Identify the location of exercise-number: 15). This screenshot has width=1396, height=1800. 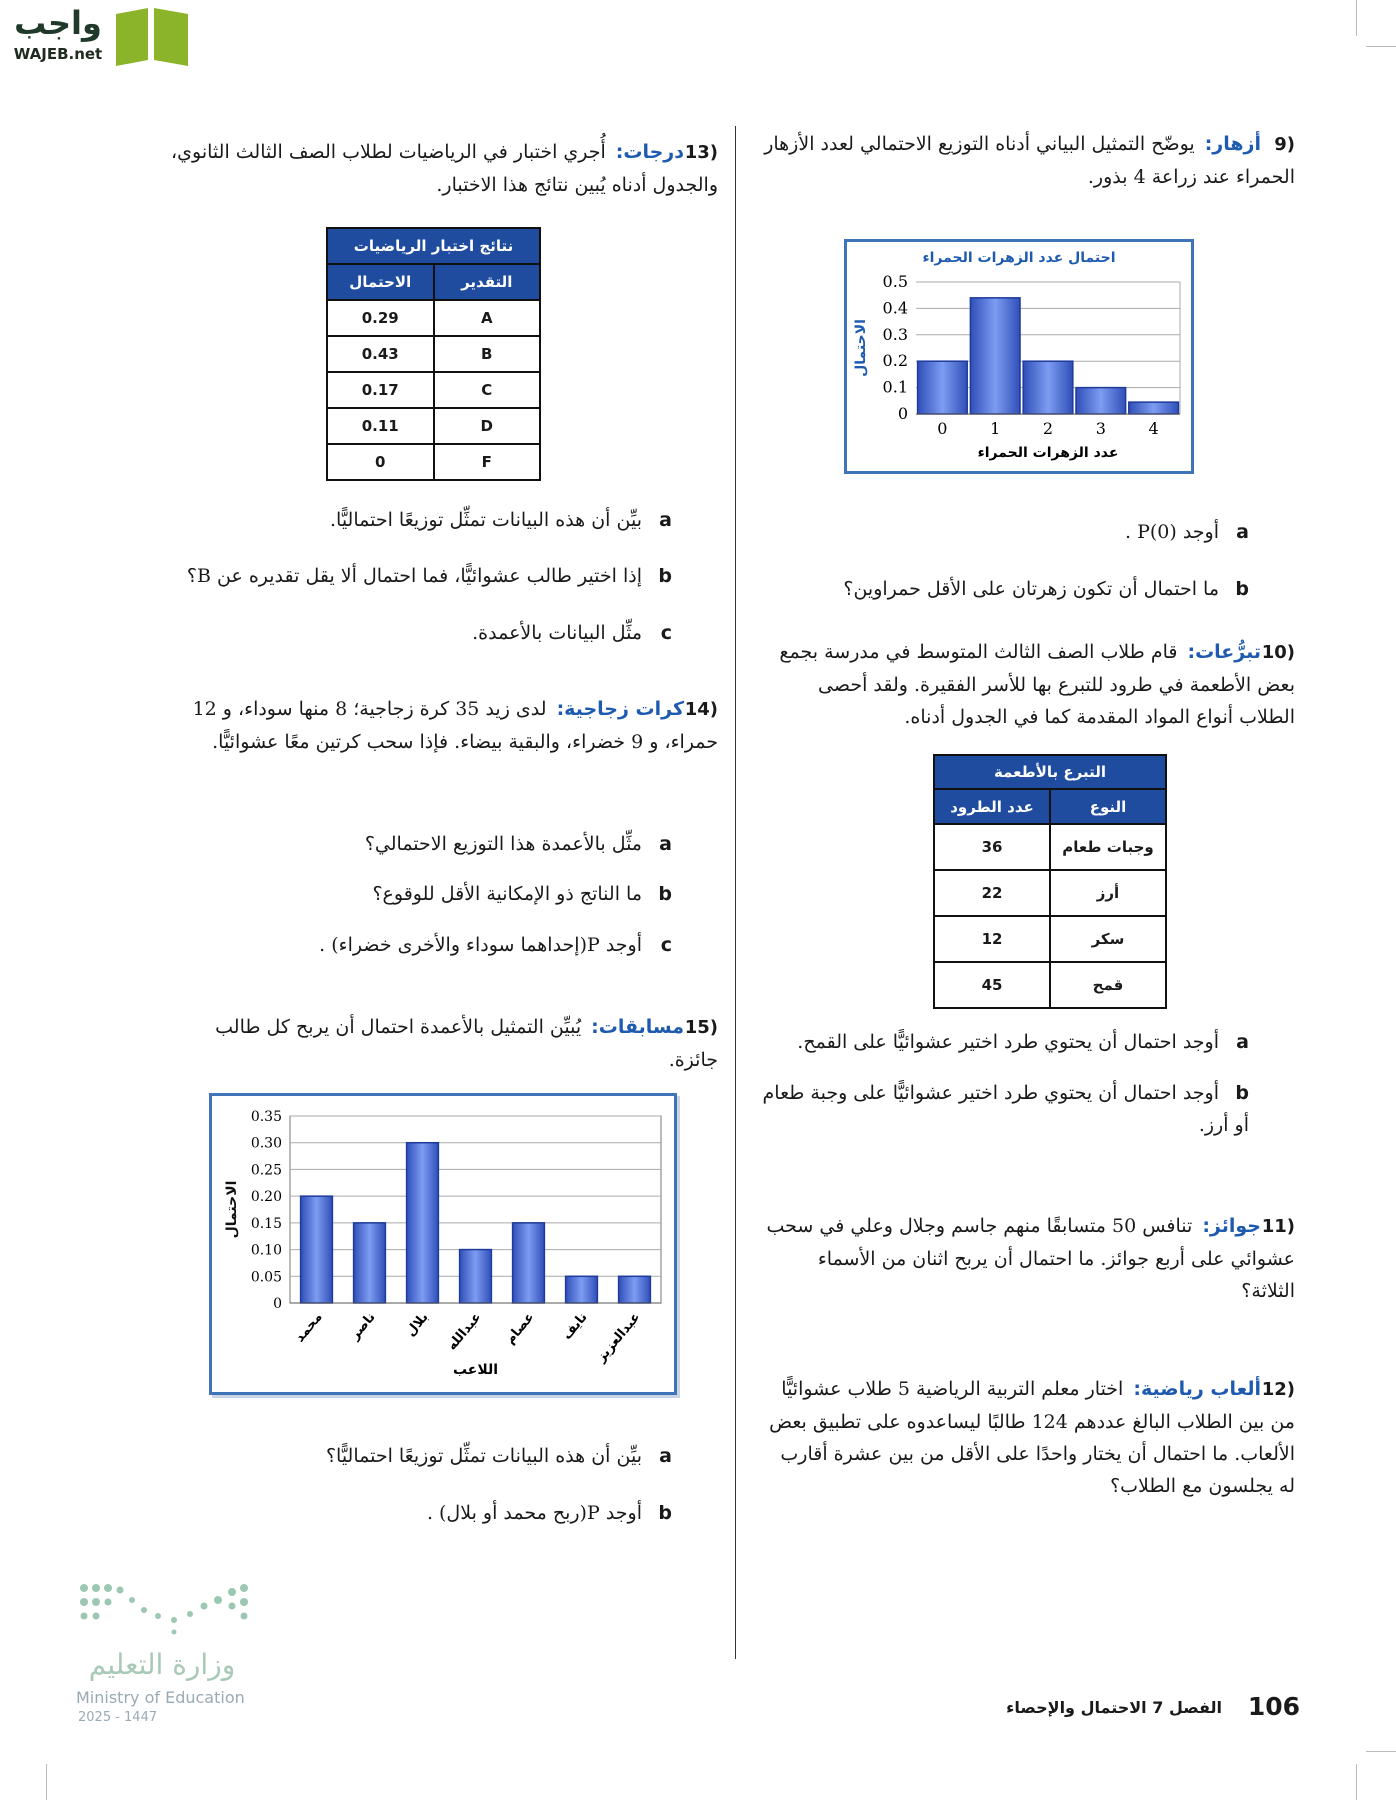
(701, 1027).